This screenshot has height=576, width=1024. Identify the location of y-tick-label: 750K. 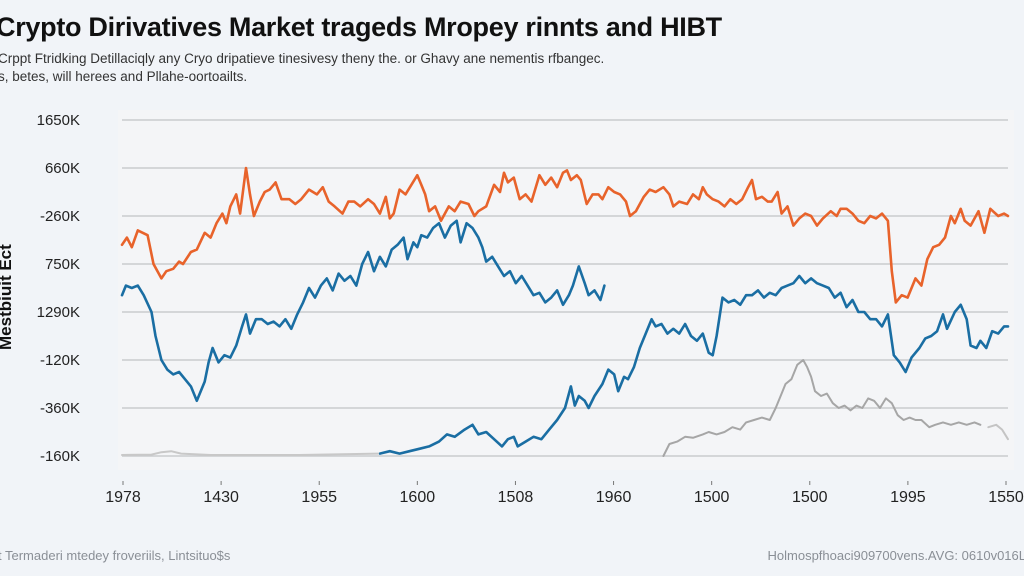
(62, 264).